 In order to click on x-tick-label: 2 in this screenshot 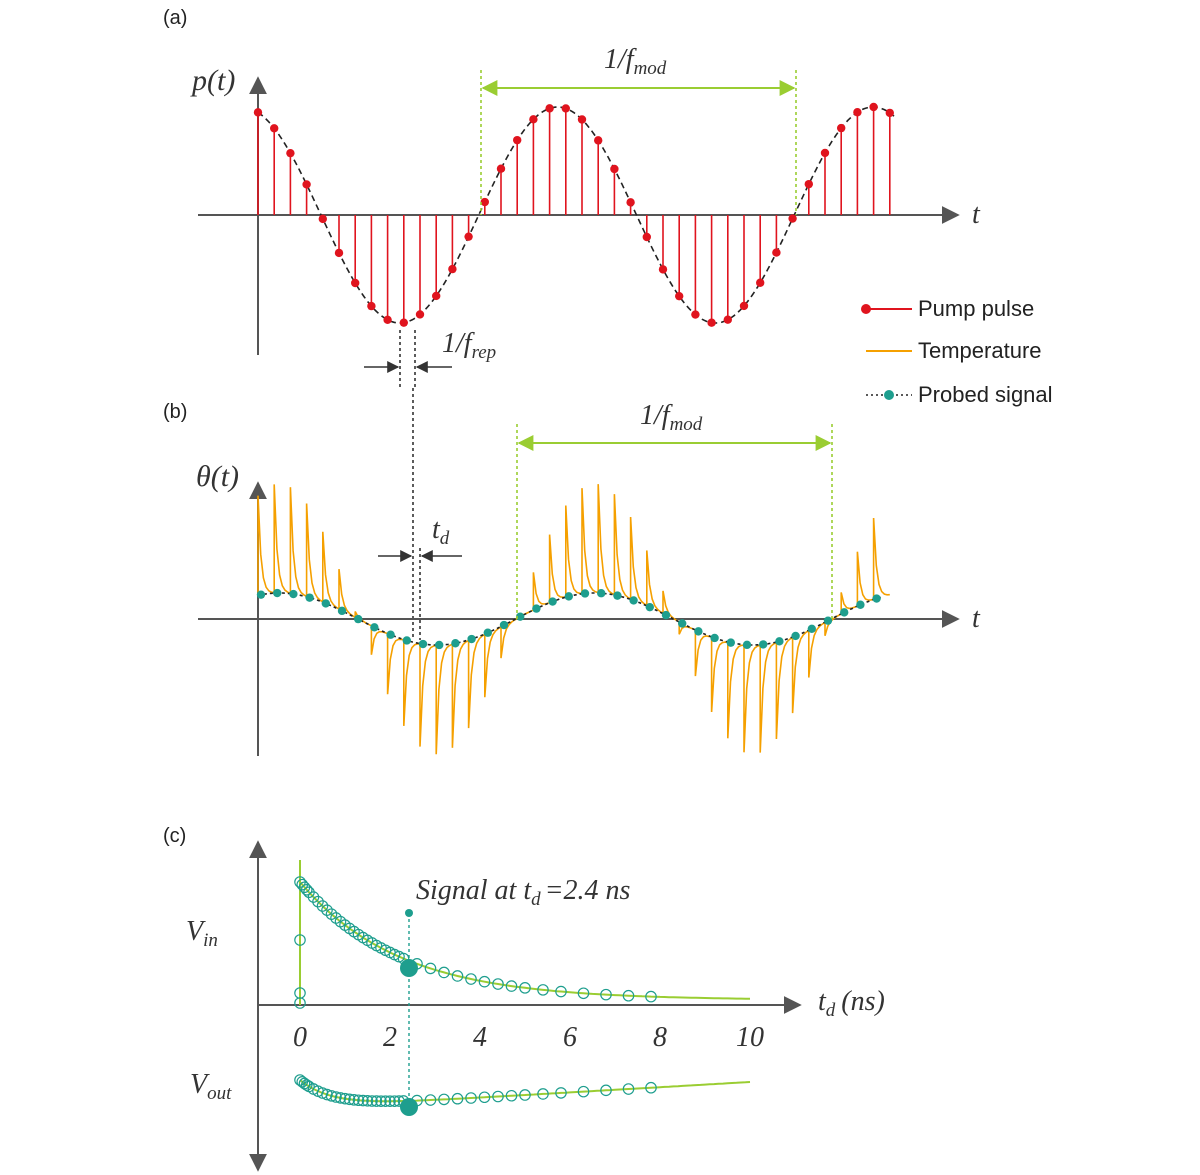, I will do `click(390, 1037)`.